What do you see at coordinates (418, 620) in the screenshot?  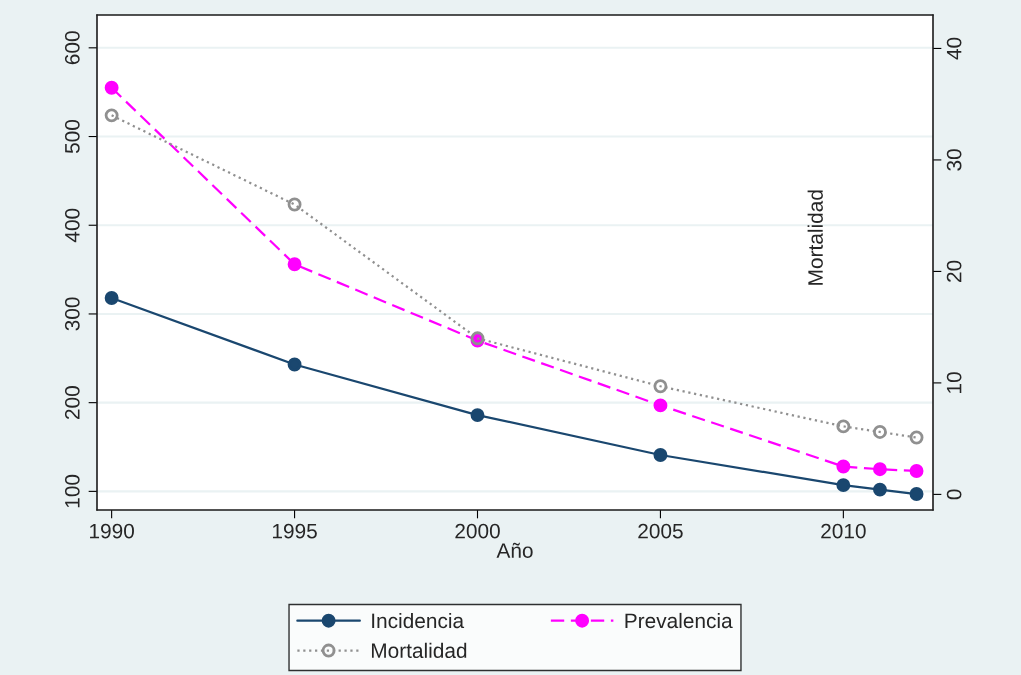 I see `legend-label: Incidencia` at bounding box center [418, 620].